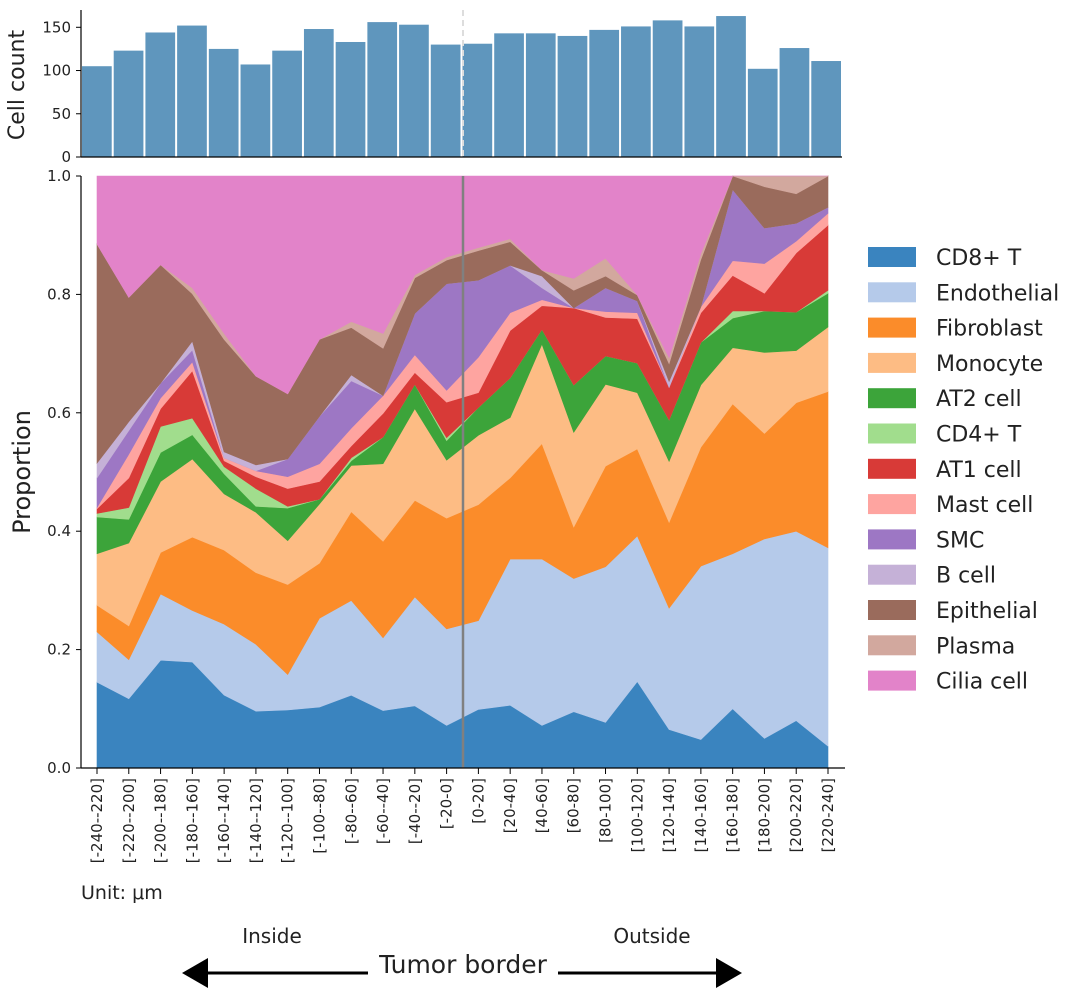 This screenshot has height=994, width=1080. What do you see at coordinates (729, 973) in the screenshot?
I see `arrow-right-head` at bounding box center [729, 973].